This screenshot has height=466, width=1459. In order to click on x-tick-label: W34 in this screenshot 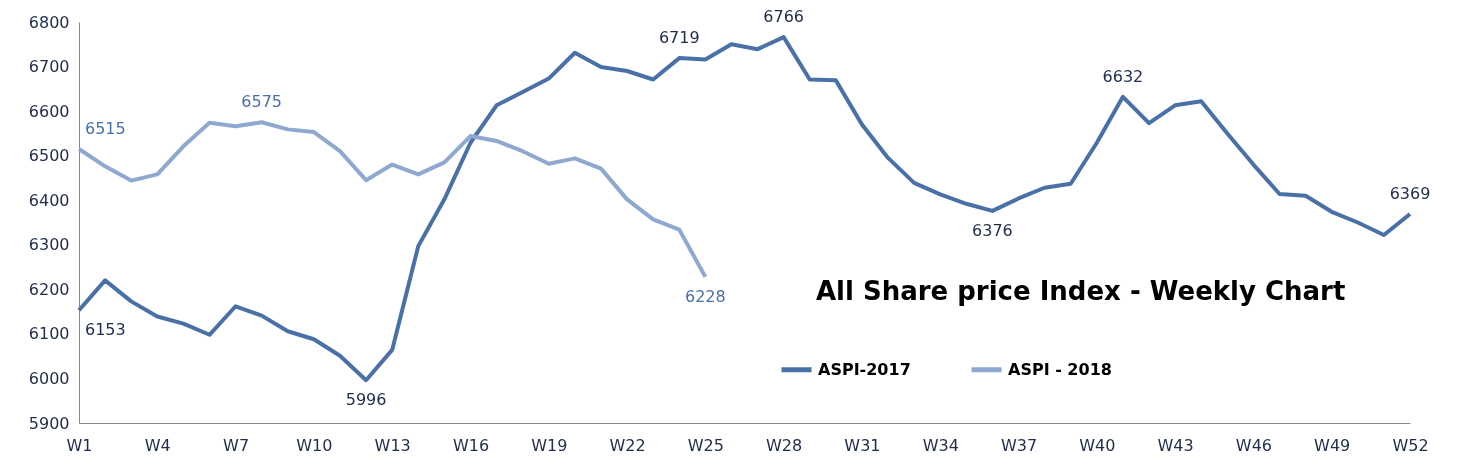, I will do `click(940, 445)`.